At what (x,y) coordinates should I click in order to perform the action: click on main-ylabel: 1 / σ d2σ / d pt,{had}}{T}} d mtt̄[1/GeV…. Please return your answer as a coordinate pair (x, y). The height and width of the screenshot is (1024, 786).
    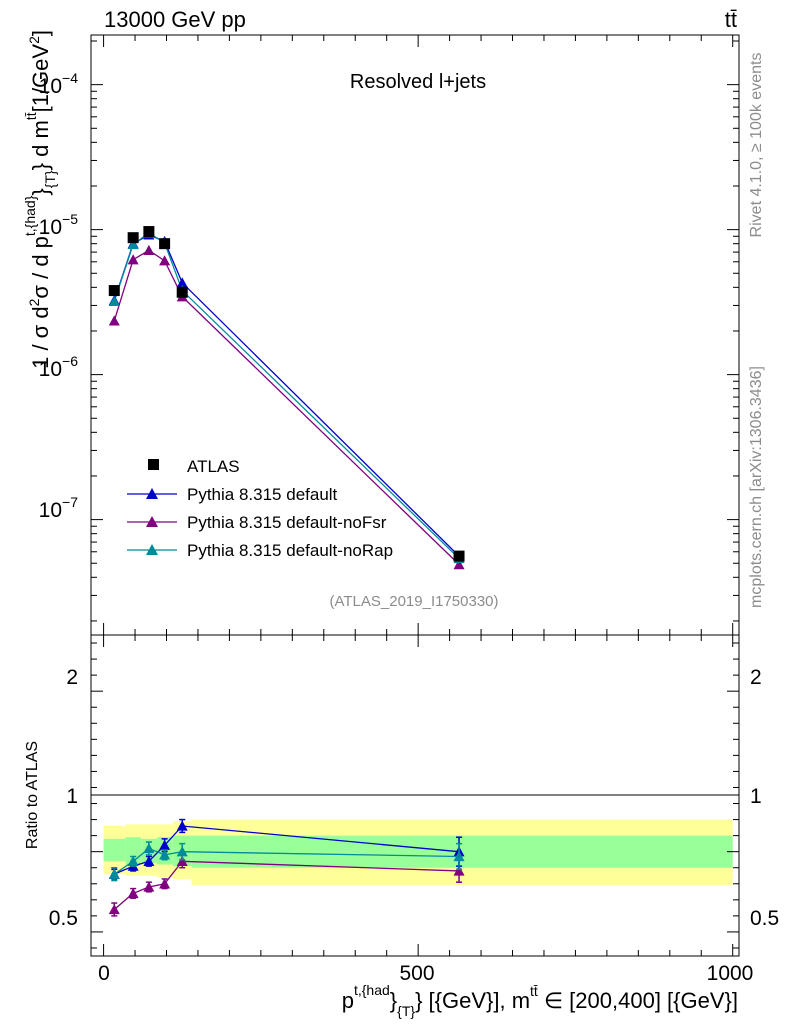
    Looking at the image, I should click on (40, 199).